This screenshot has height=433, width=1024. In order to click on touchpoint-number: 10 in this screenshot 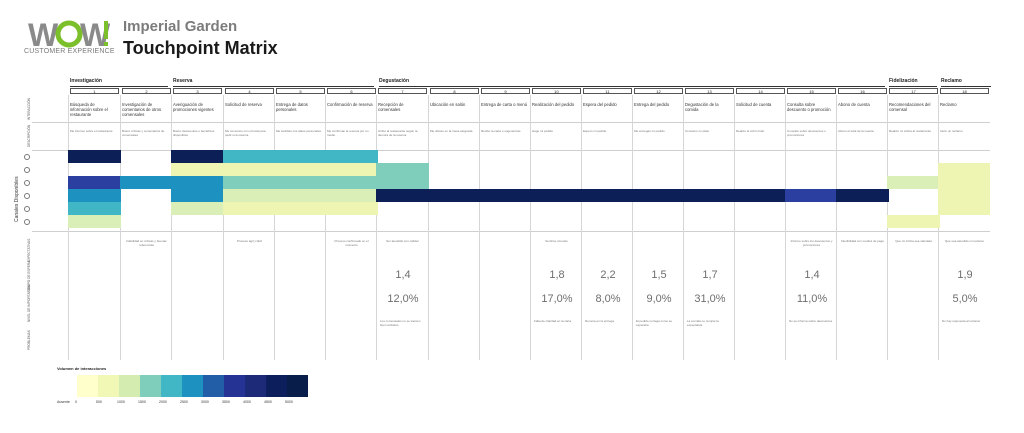, I will do `click(556, 91)`.